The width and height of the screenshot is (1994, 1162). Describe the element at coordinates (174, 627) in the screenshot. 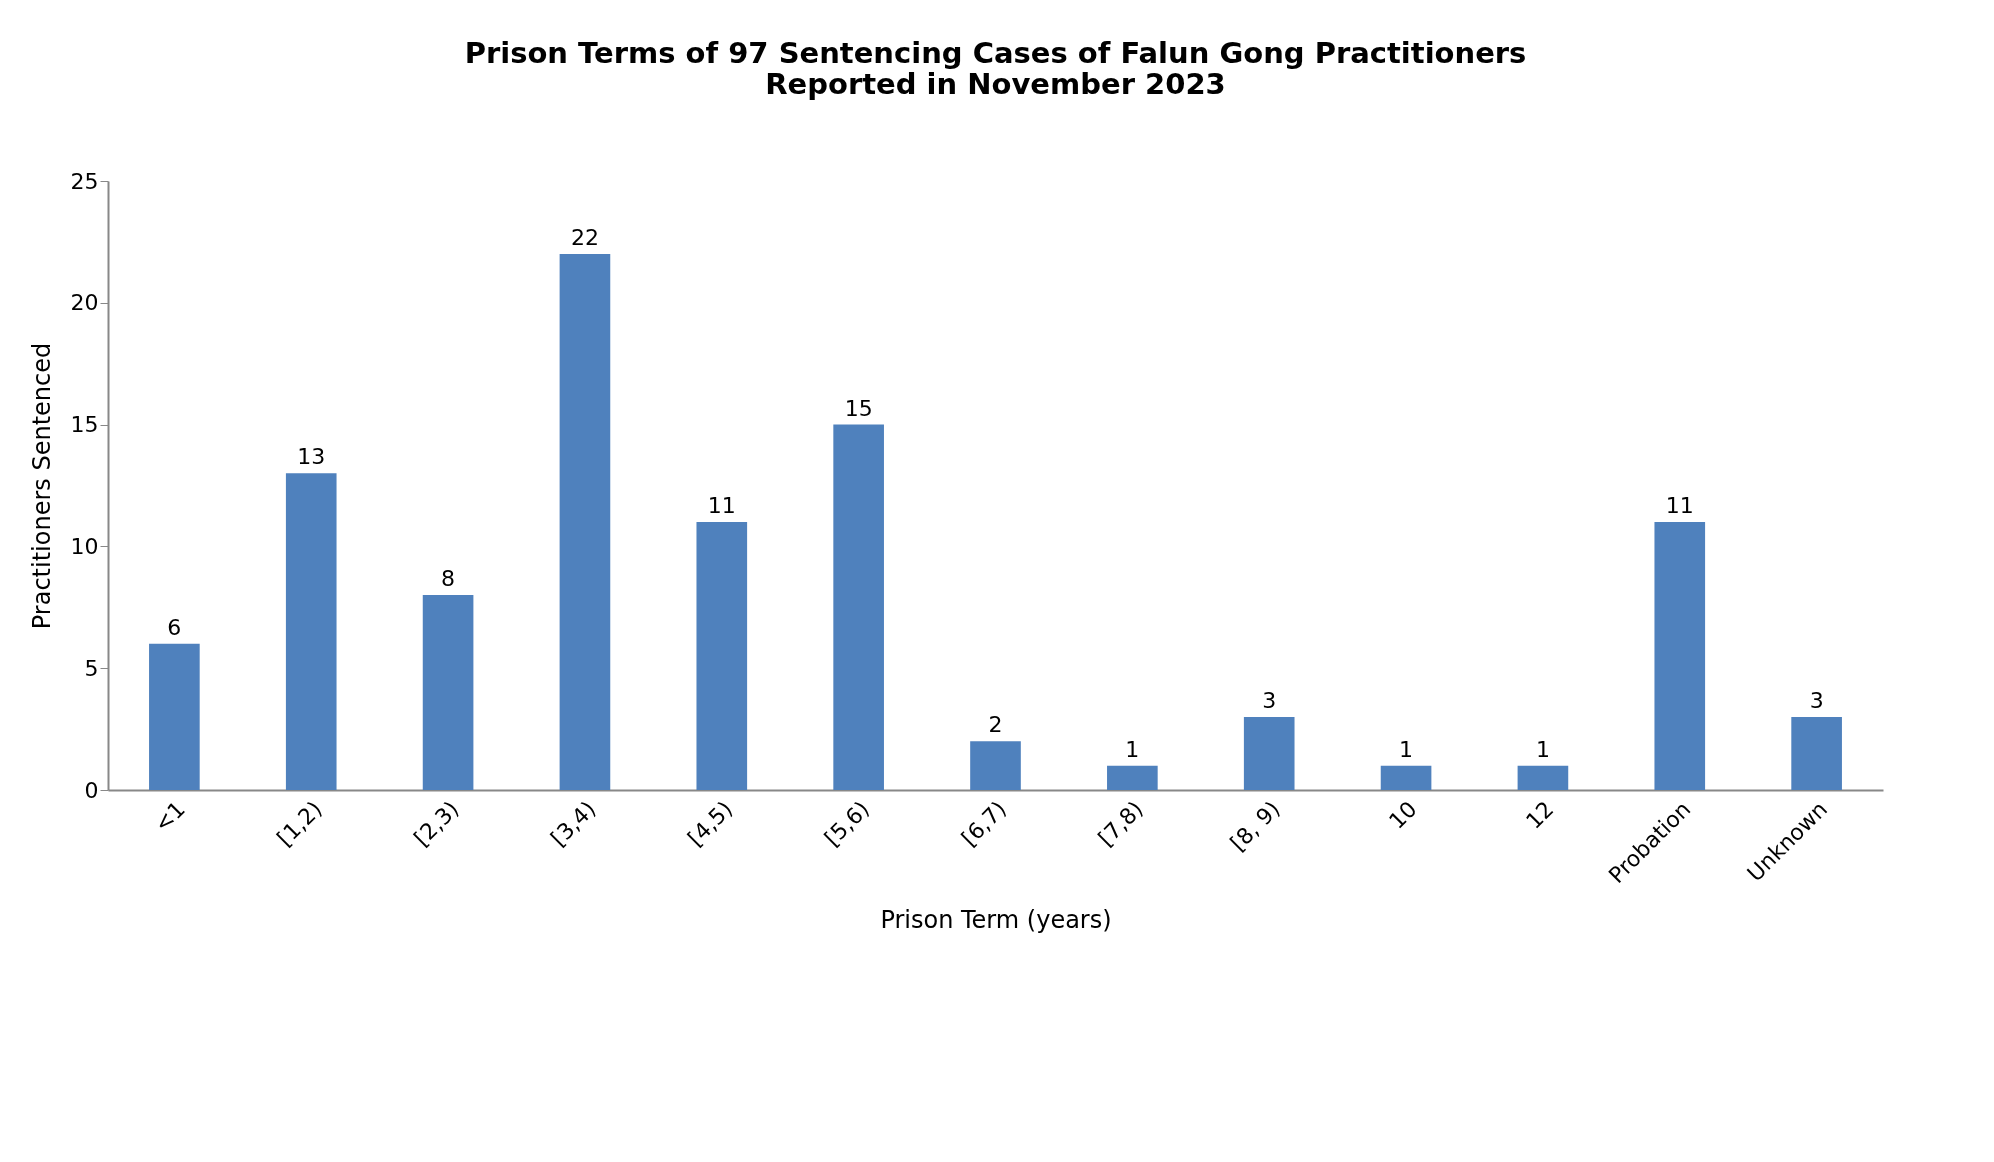

I see `data-label: 6` at that location.